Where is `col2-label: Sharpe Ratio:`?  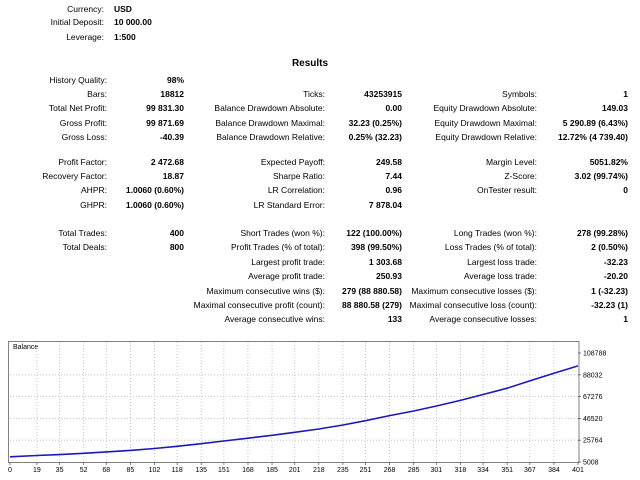 col2-label: Sharpe Ratio: is located at coordinates (299, 176).